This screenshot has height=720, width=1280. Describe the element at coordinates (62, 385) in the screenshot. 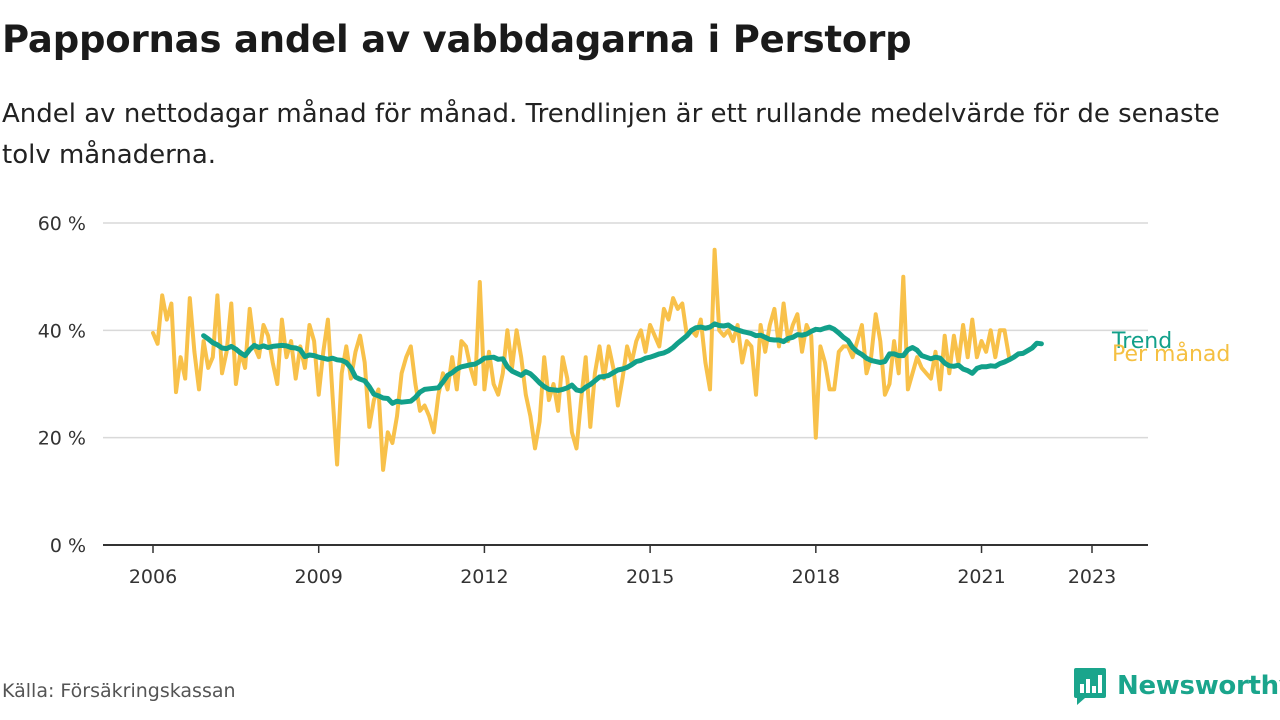

I see `y-axis-ticks: 0 % 20 % 40 % 60 %` at that location.